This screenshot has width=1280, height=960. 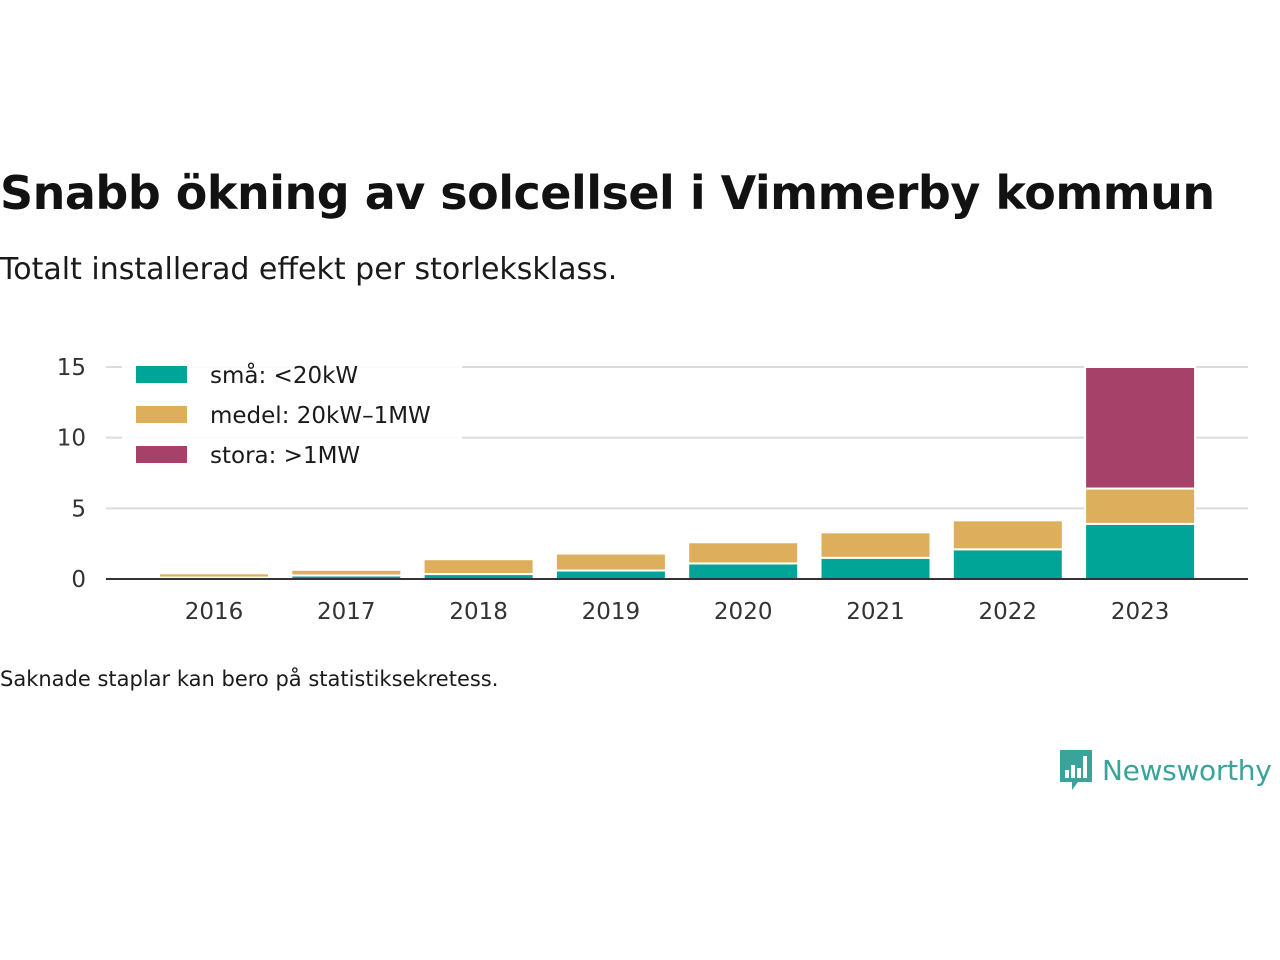 I want to click on legend-label: stora: >1MW, so click(x=285, y=456).